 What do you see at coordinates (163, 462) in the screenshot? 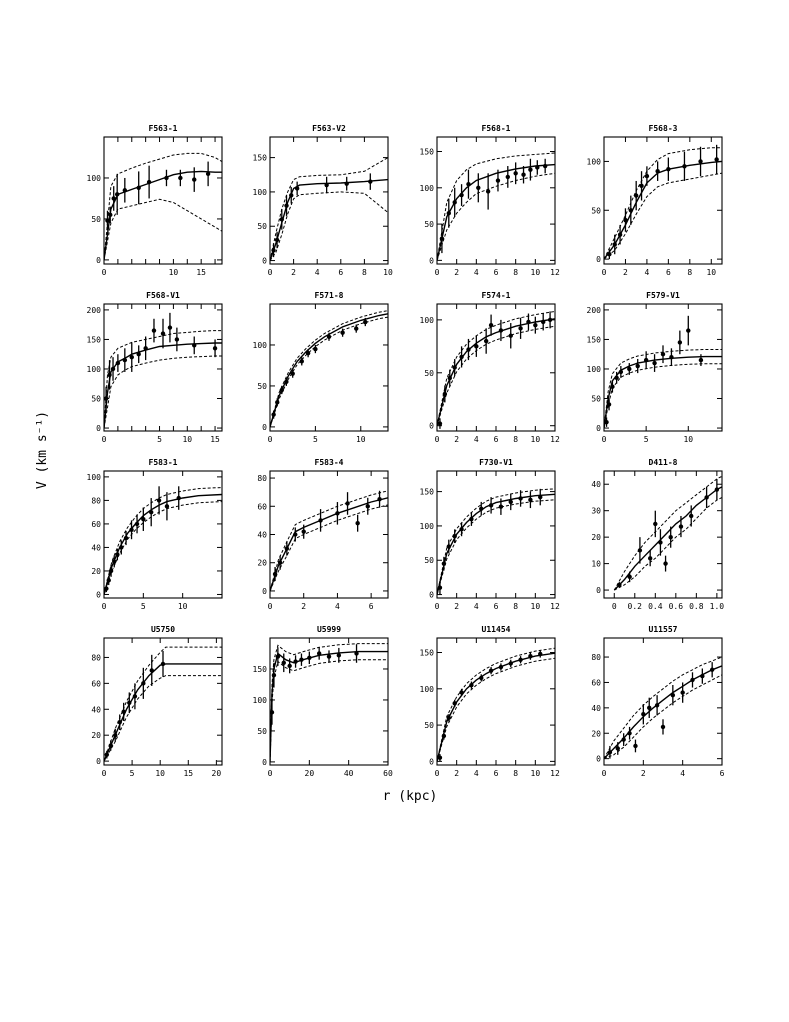
I see `panel-title: F583-1` at bounding box center [163, 462].